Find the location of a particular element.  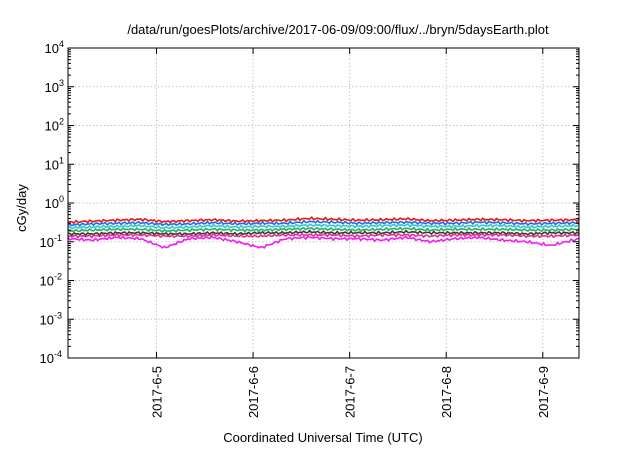

y-tick-exponent: 2 is located at coordinates (61, 122).